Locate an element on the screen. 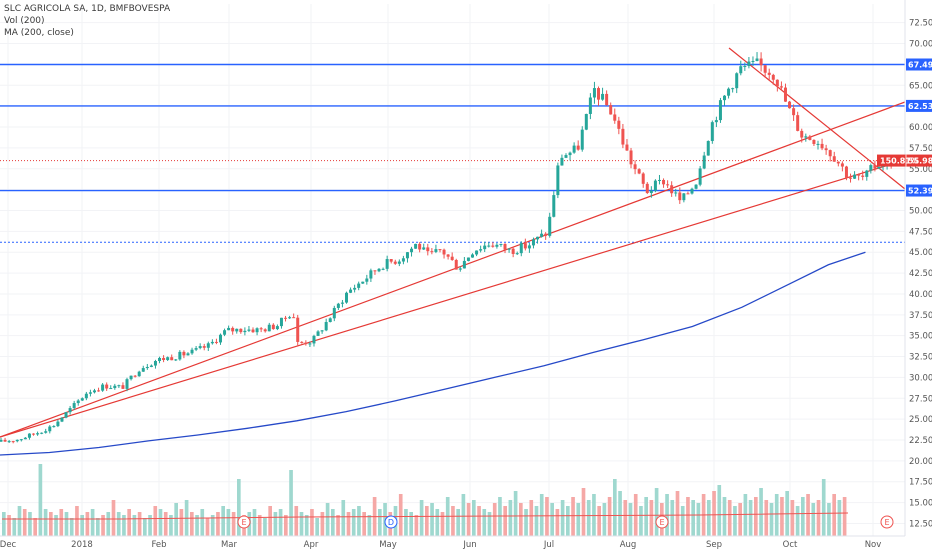  y-tick-label: 37.50 is located at coordinates (920, 316).